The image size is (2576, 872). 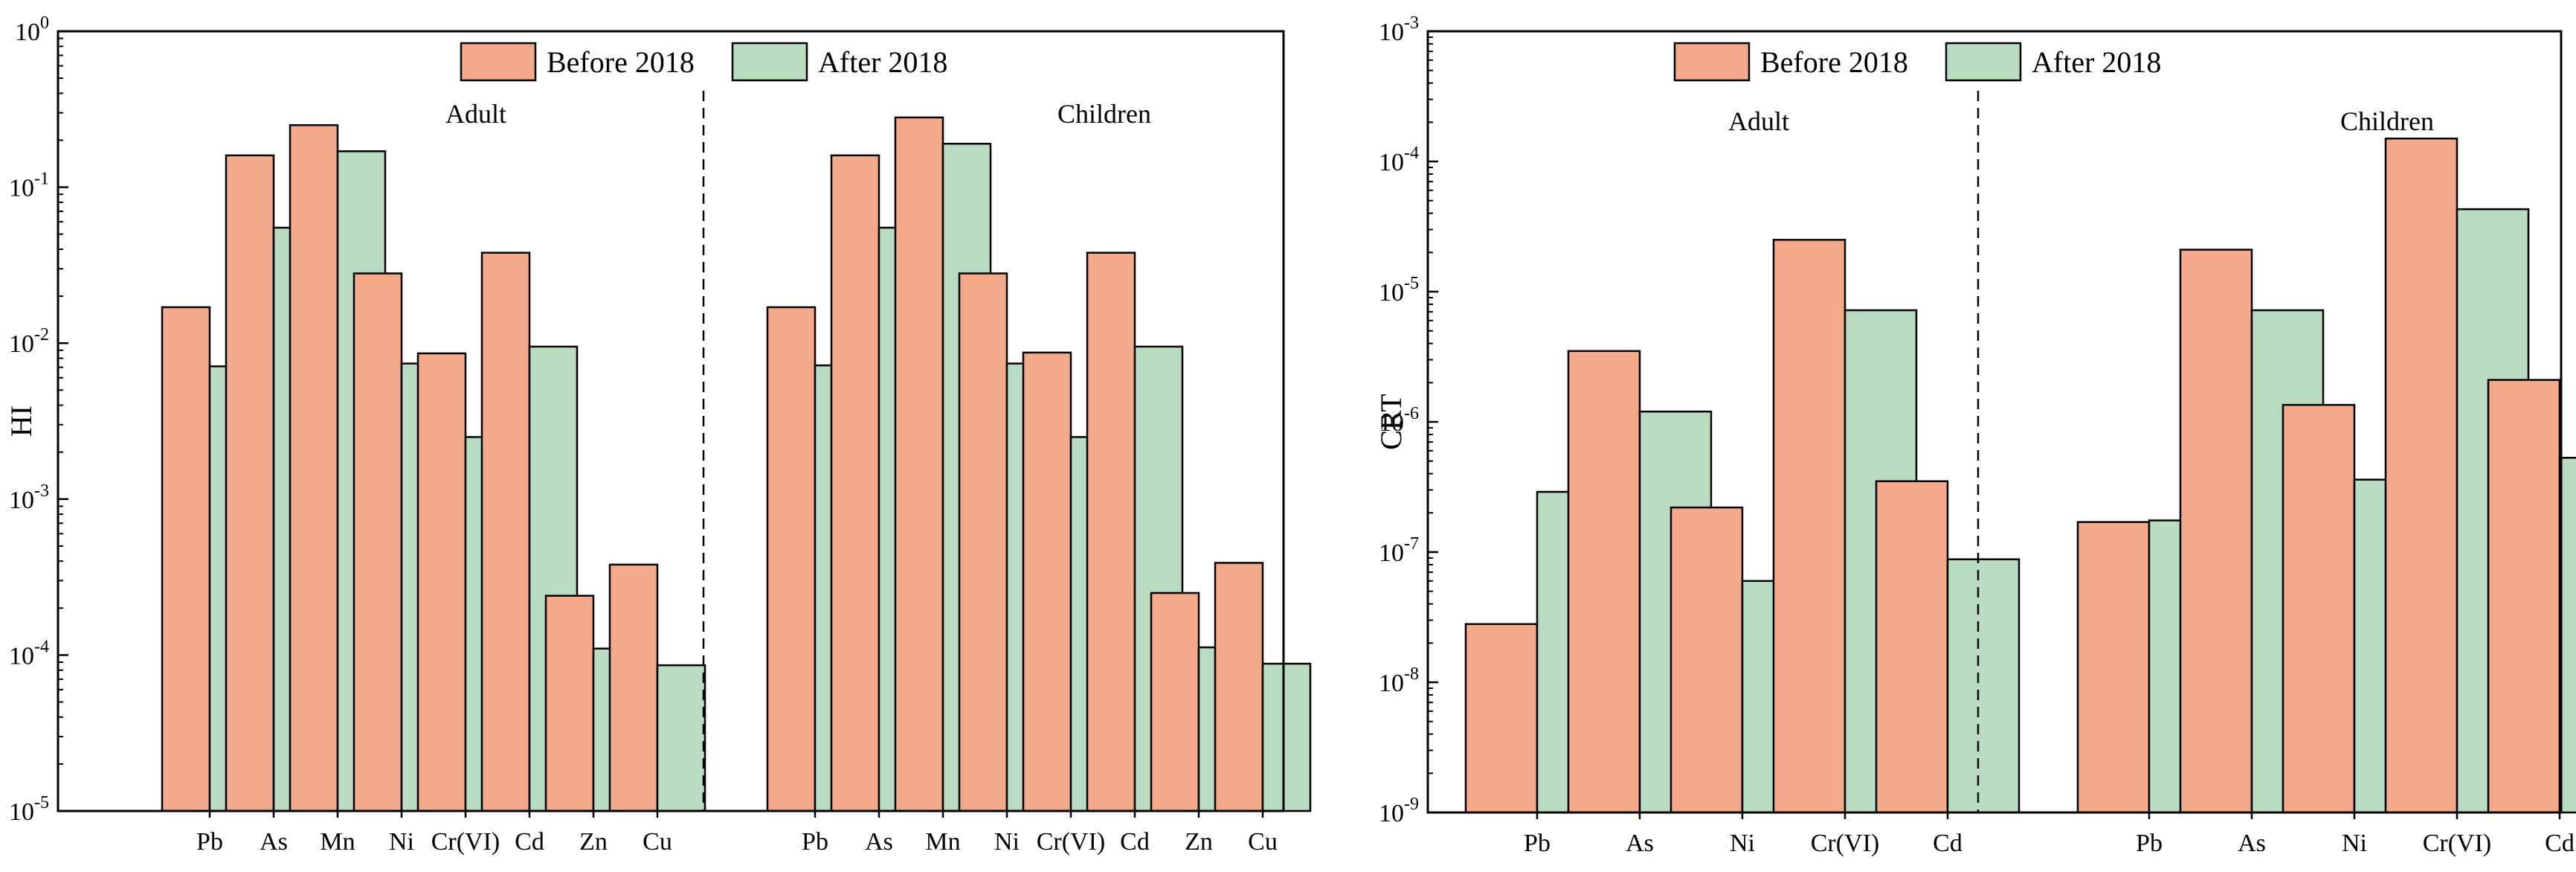 What do you see at coordinates (41, 179) in the screenshot?
I see `y-tick-exponent: -1` at bounding box center [41, 179].